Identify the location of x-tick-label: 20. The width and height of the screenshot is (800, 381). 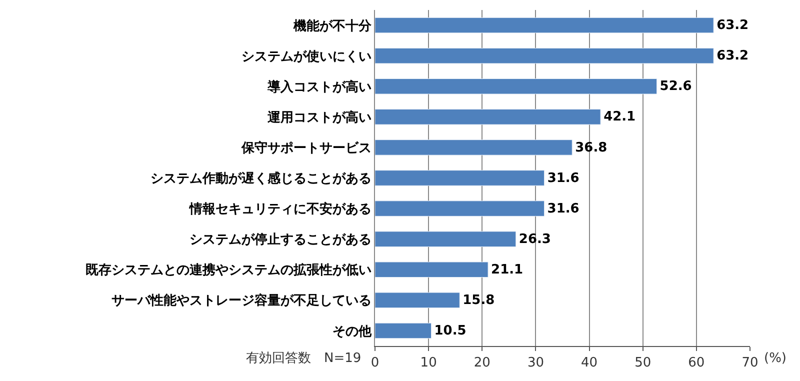
(482, 363).